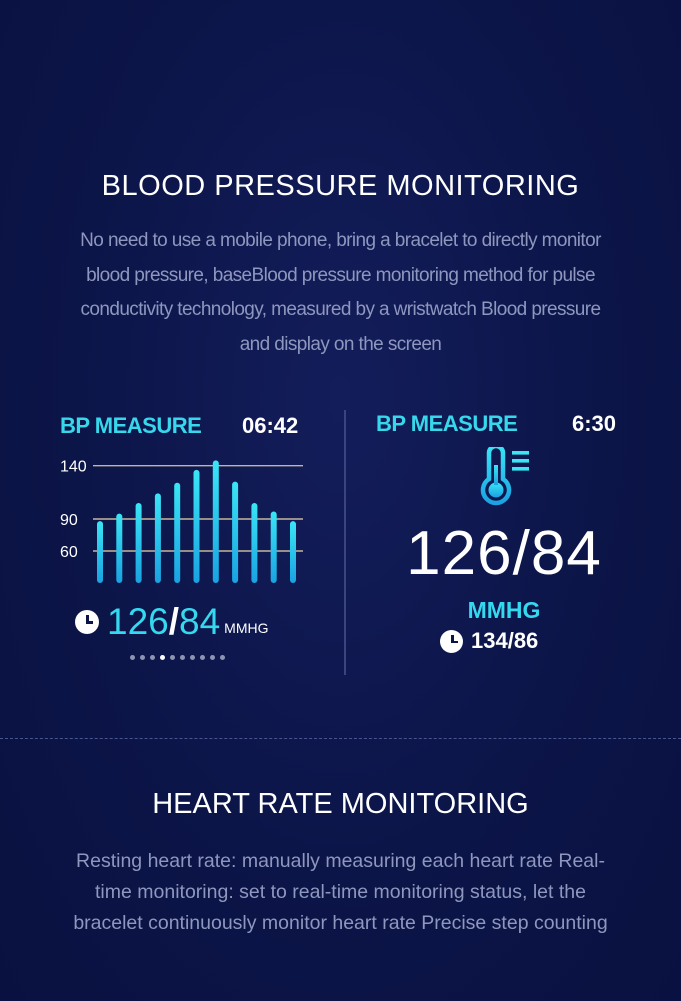 The image size is (681, 1001). What do you see at coordinates (340, 738) in the screenshot?
I see `dashed-separator` at bounding box center [340, 738].